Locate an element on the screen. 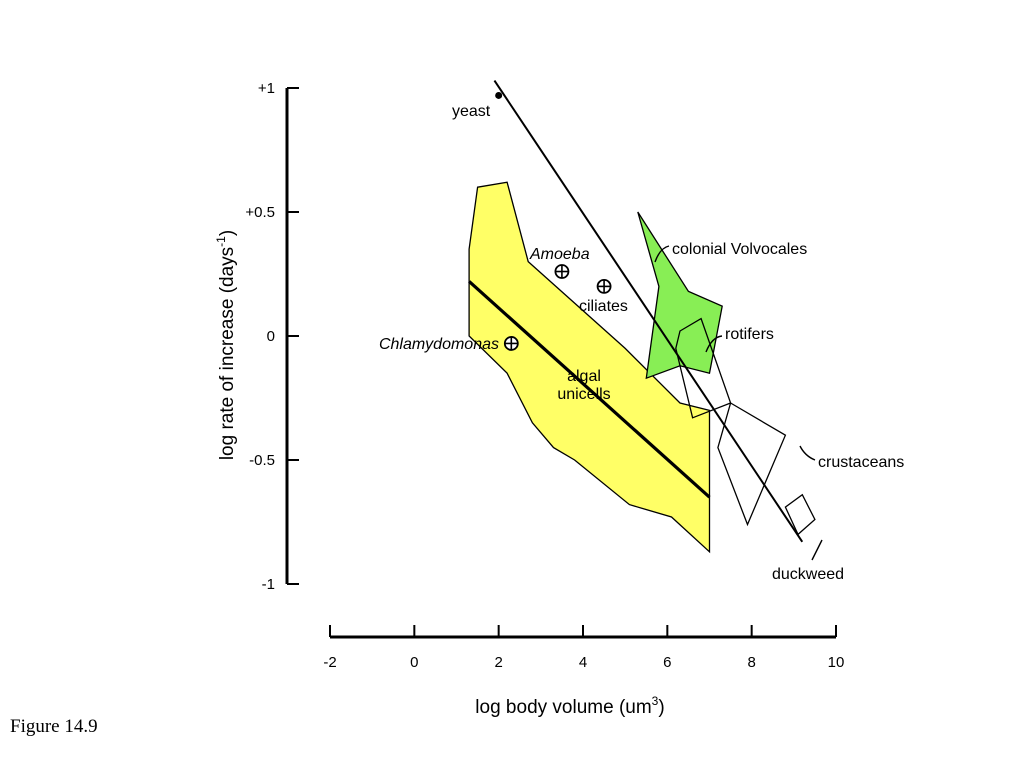  x-tick-label: -2 is located at coordinates (329, 662).